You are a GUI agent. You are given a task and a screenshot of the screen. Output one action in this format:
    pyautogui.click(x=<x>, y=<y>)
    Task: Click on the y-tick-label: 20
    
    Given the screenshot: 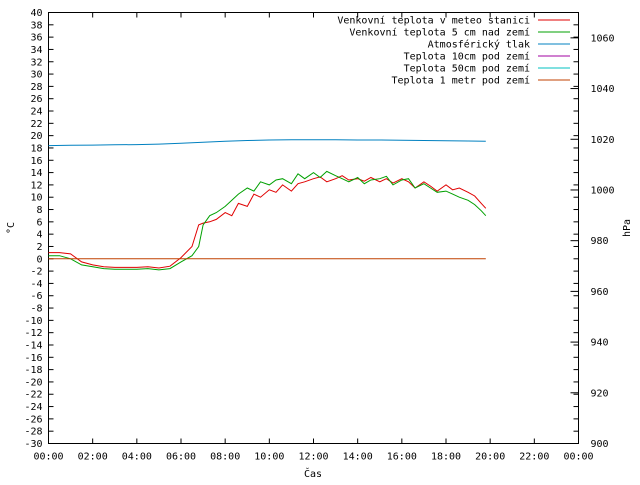 What is the action you would take?
    pyautogui.click(x=36, y=136)
    